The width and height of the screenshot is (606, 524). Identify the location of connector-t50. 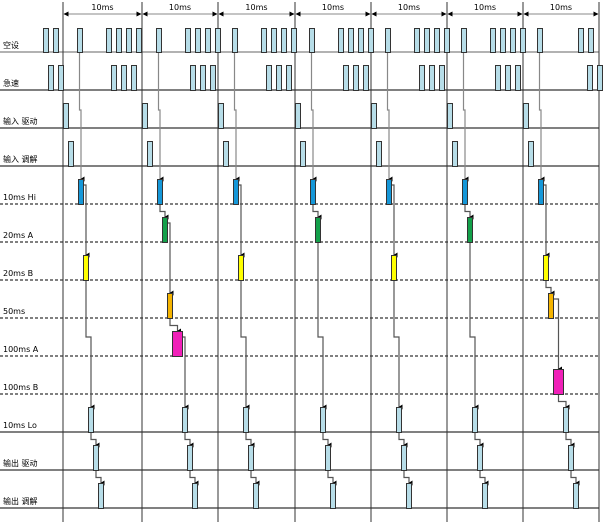
(550, 288).